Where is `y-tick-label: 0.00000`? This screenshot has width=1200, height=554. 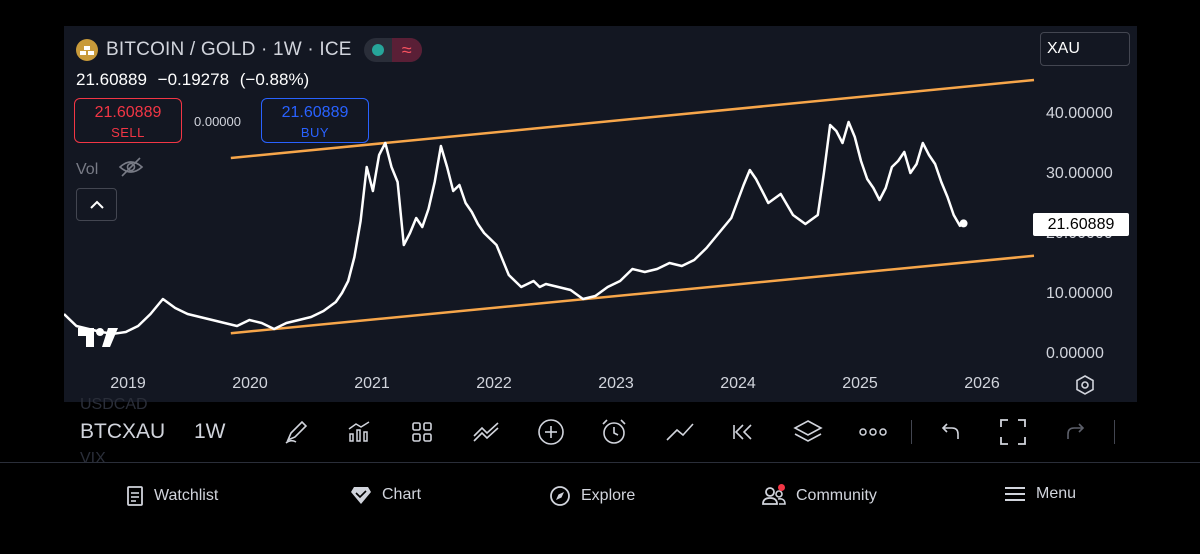
y-tick-label: 0.00000 is located at coordinates (1075, 353).